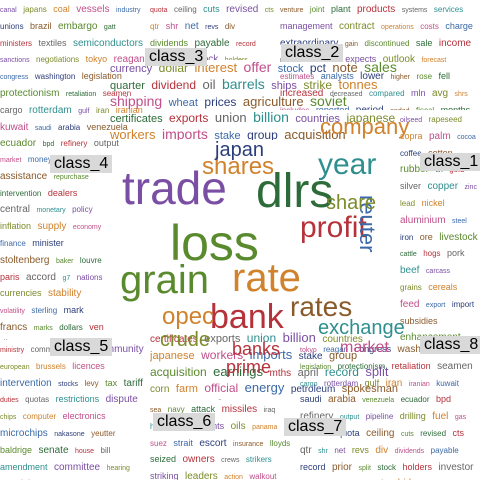 The image size is (480, 480). What do you see at coordinates (186, 389) in the screenshot?
I see `word: farm` at bounding box center [186, 389].